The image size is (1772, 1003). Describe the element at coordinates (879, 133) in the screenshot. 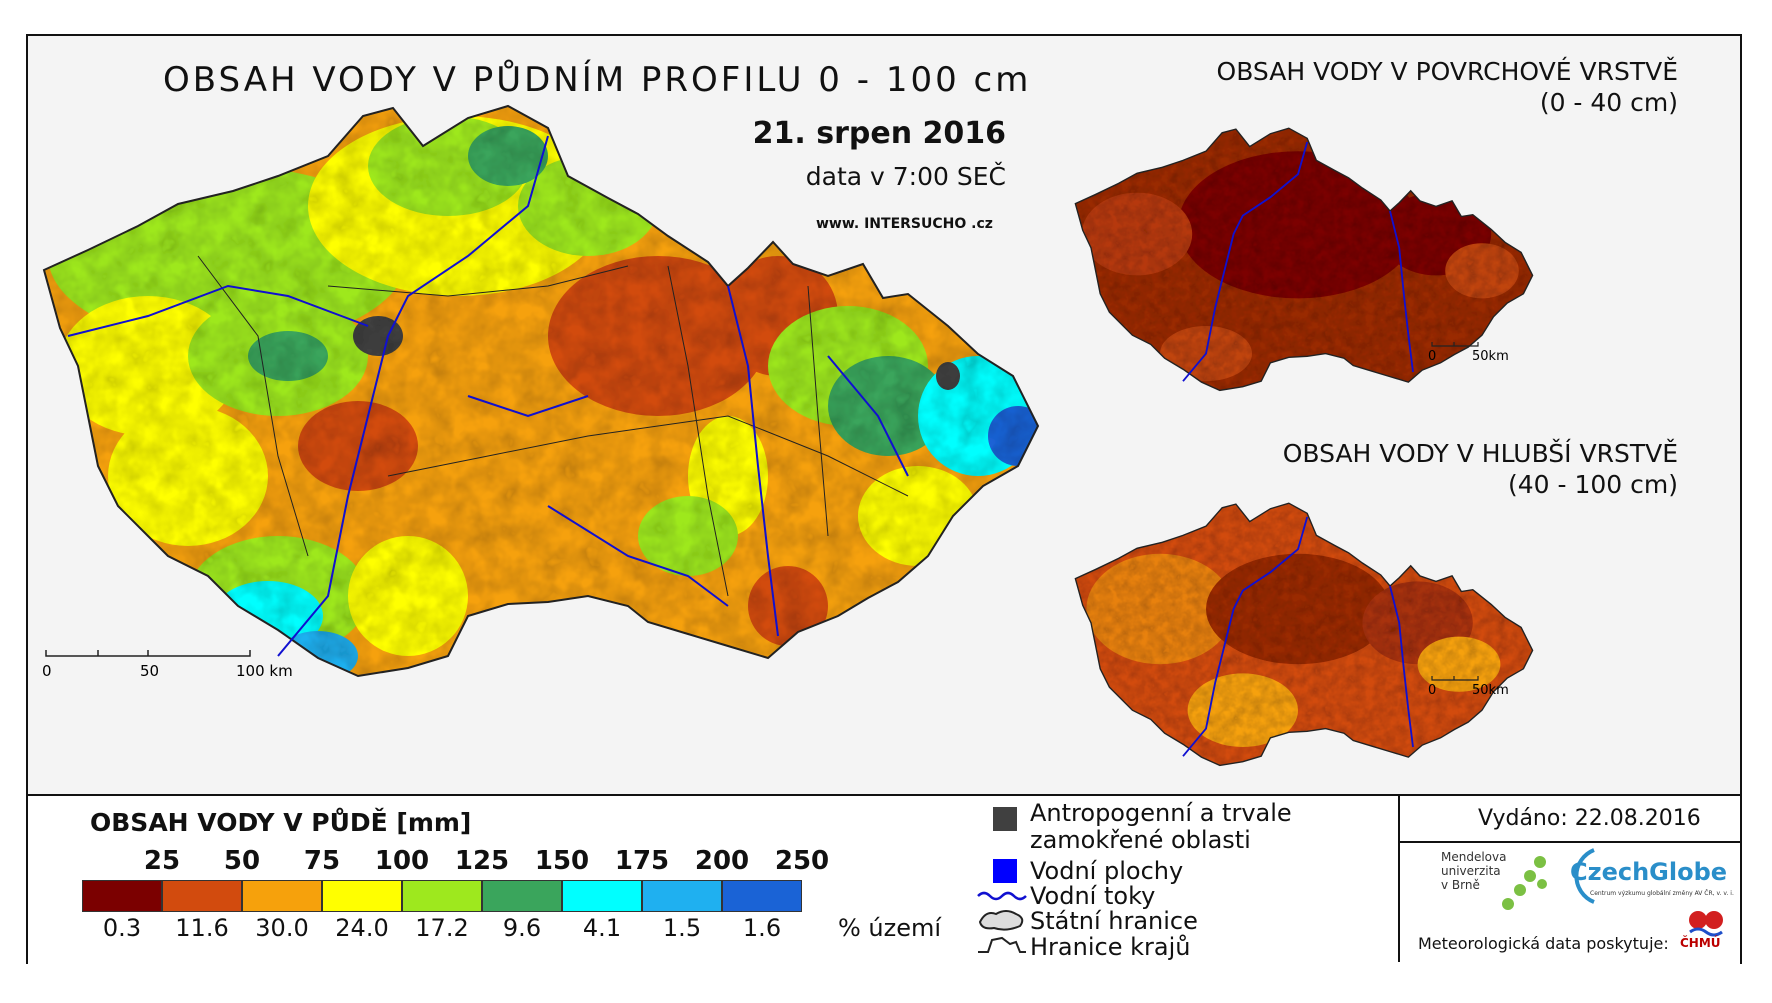

I see `map-date: 21. srpen 2016` at that location.